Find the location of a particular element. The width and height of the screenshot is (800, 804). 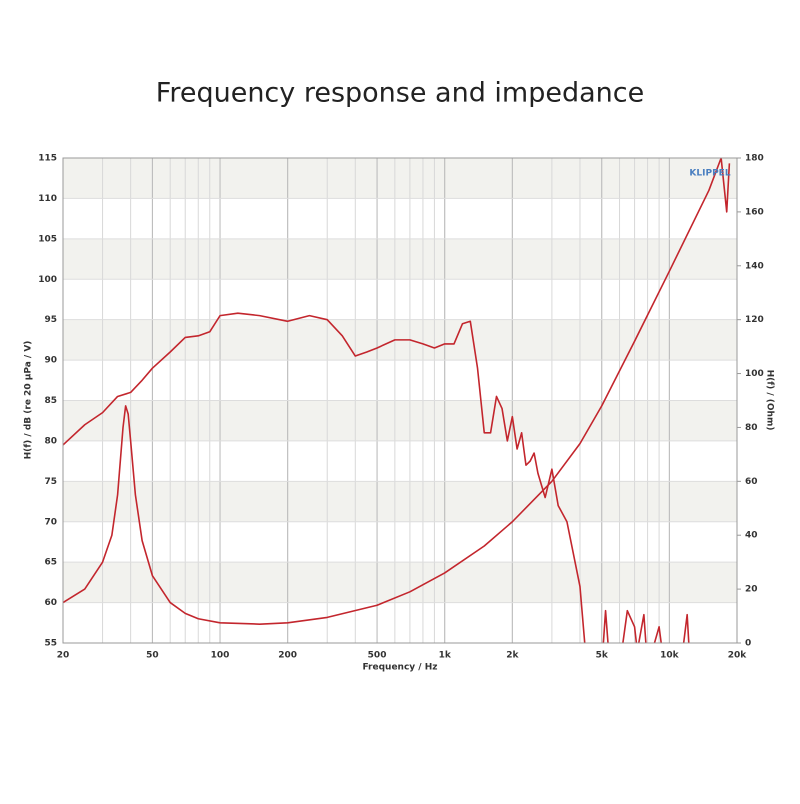

y-tick-label: 55 is located at coordinates (50, 644).